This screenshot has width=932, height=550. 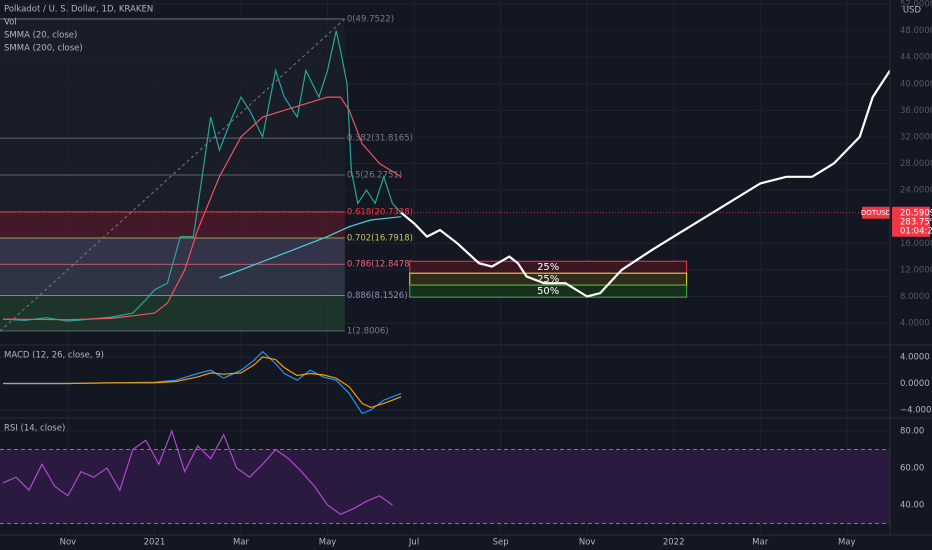 I want to click on y-tick-label: 60.00, so click(x=912, y=468).